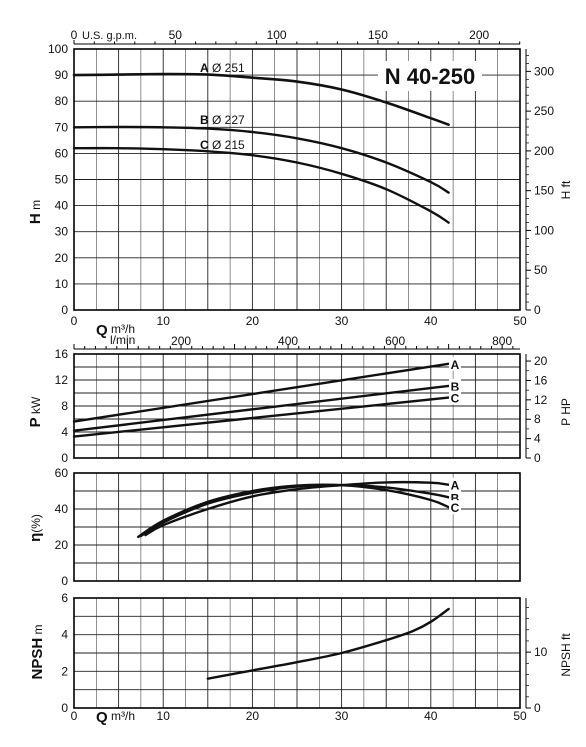 This screenshot has height=747, width=586. What do you see at coordinates (395, 341) in the screenshot?
I see `lmin-tick-label: 600` at bounding box center [395, 341].